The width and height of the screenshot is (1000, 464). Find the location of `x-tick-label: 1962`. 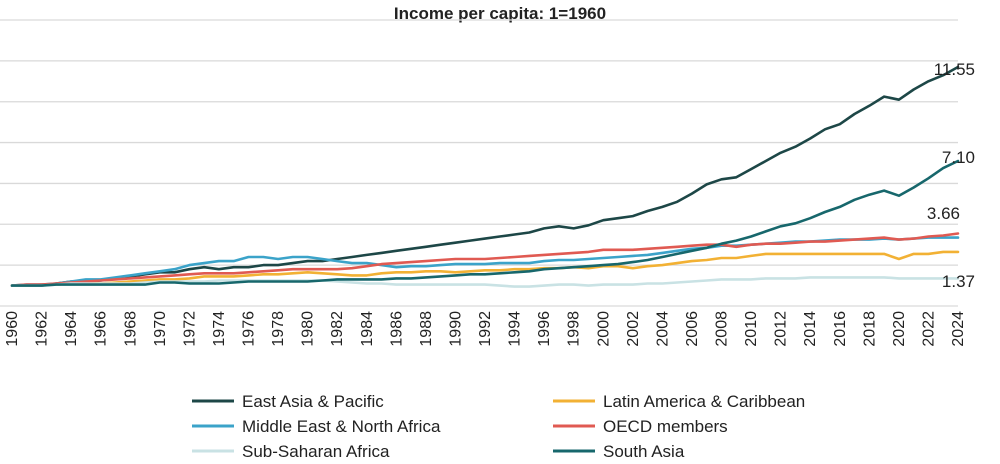

x-tick-label: 1962 is located at coordinates (42, 329).